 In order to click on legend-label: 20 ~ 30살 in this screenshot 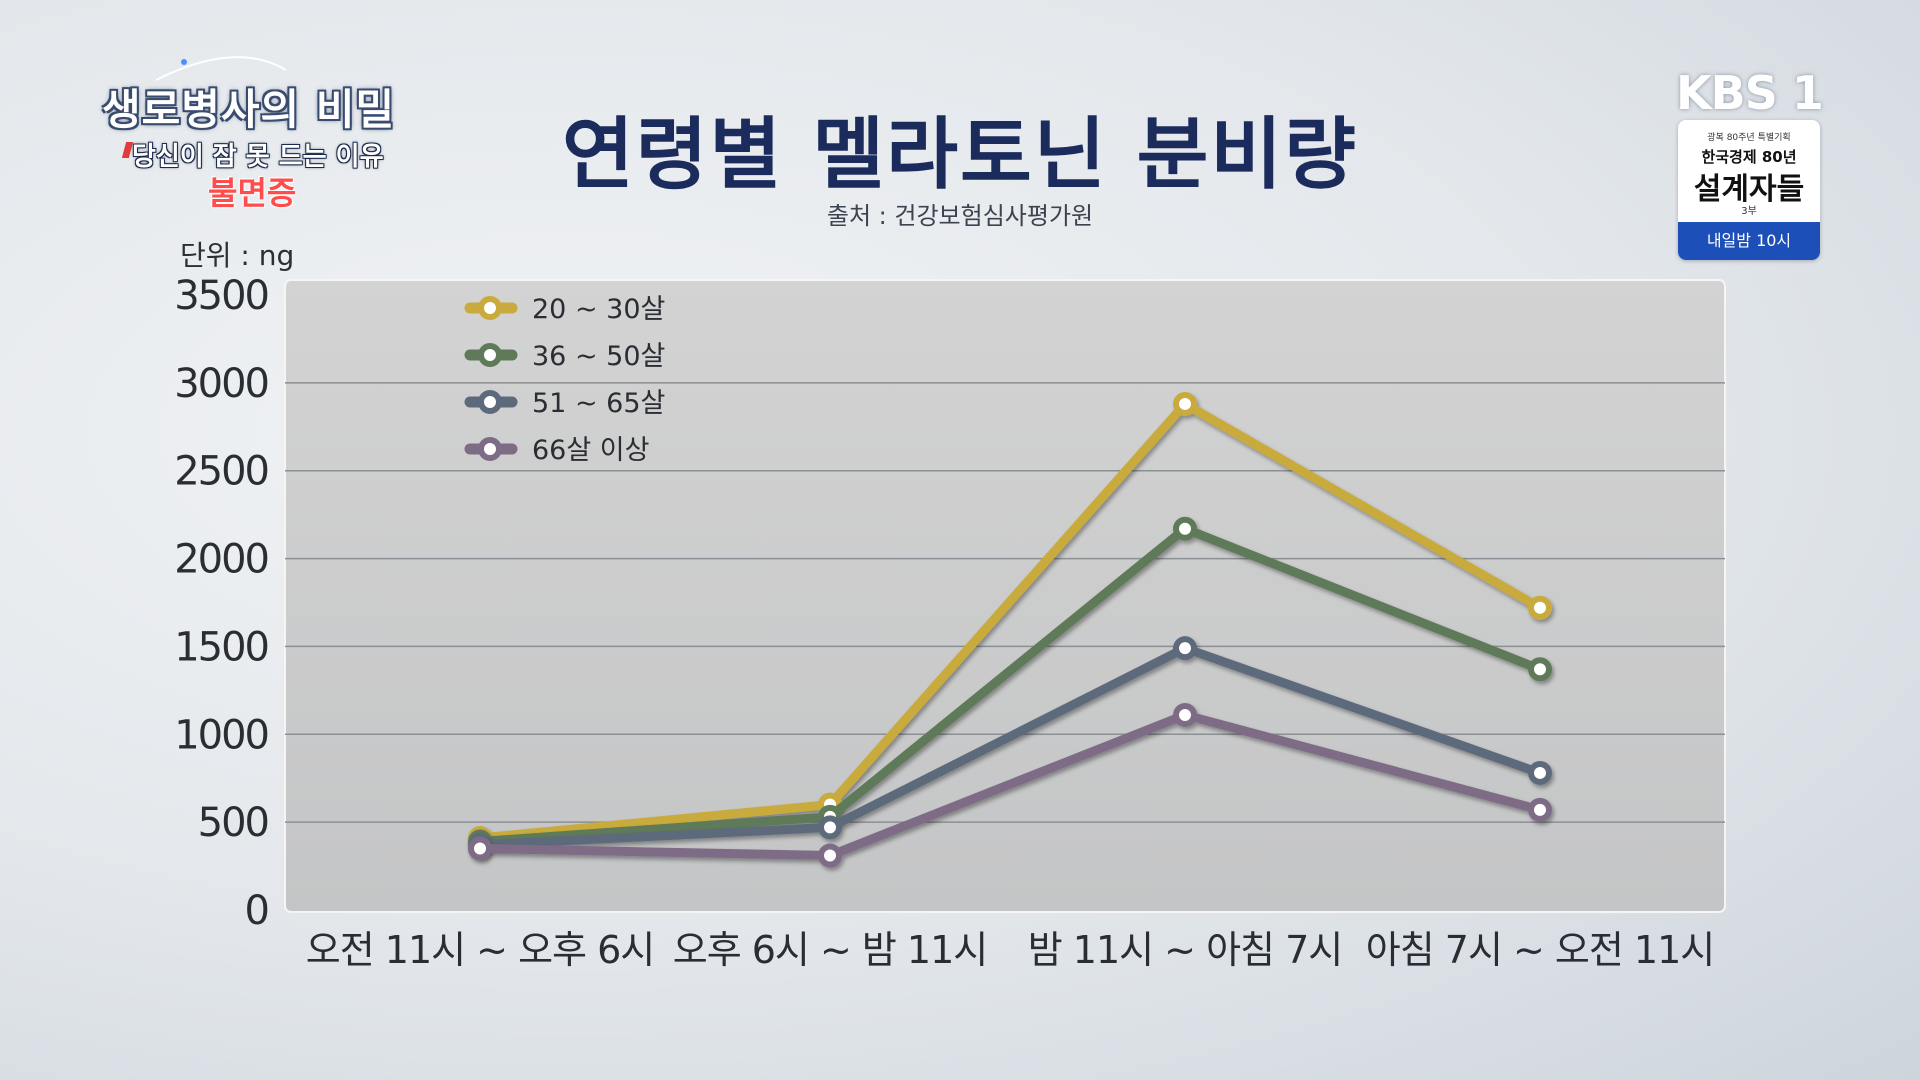, I will do `click(598, 309)`.